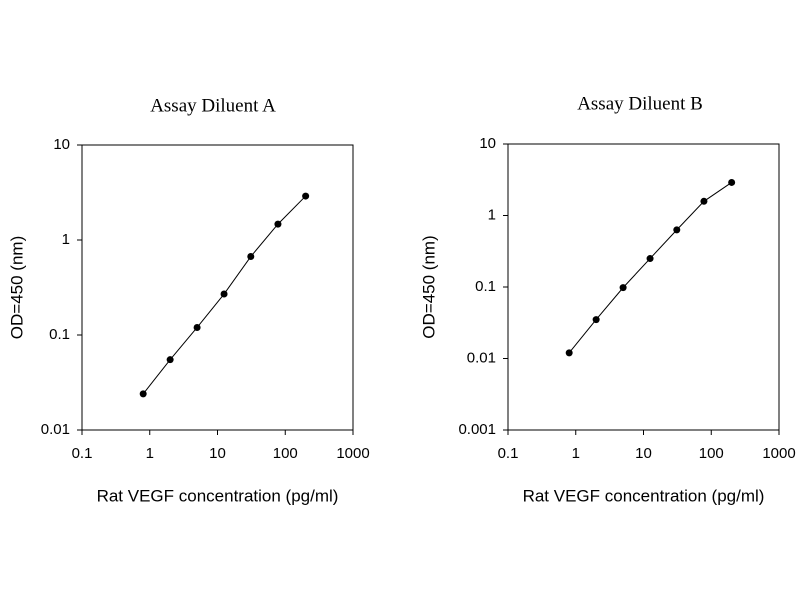 This screenshot has width=800, height=600. What do you see at coordinates (477, 429) in the screenshot?
I see `y-tick-label: 0.001` at bounding box center [477, 429].